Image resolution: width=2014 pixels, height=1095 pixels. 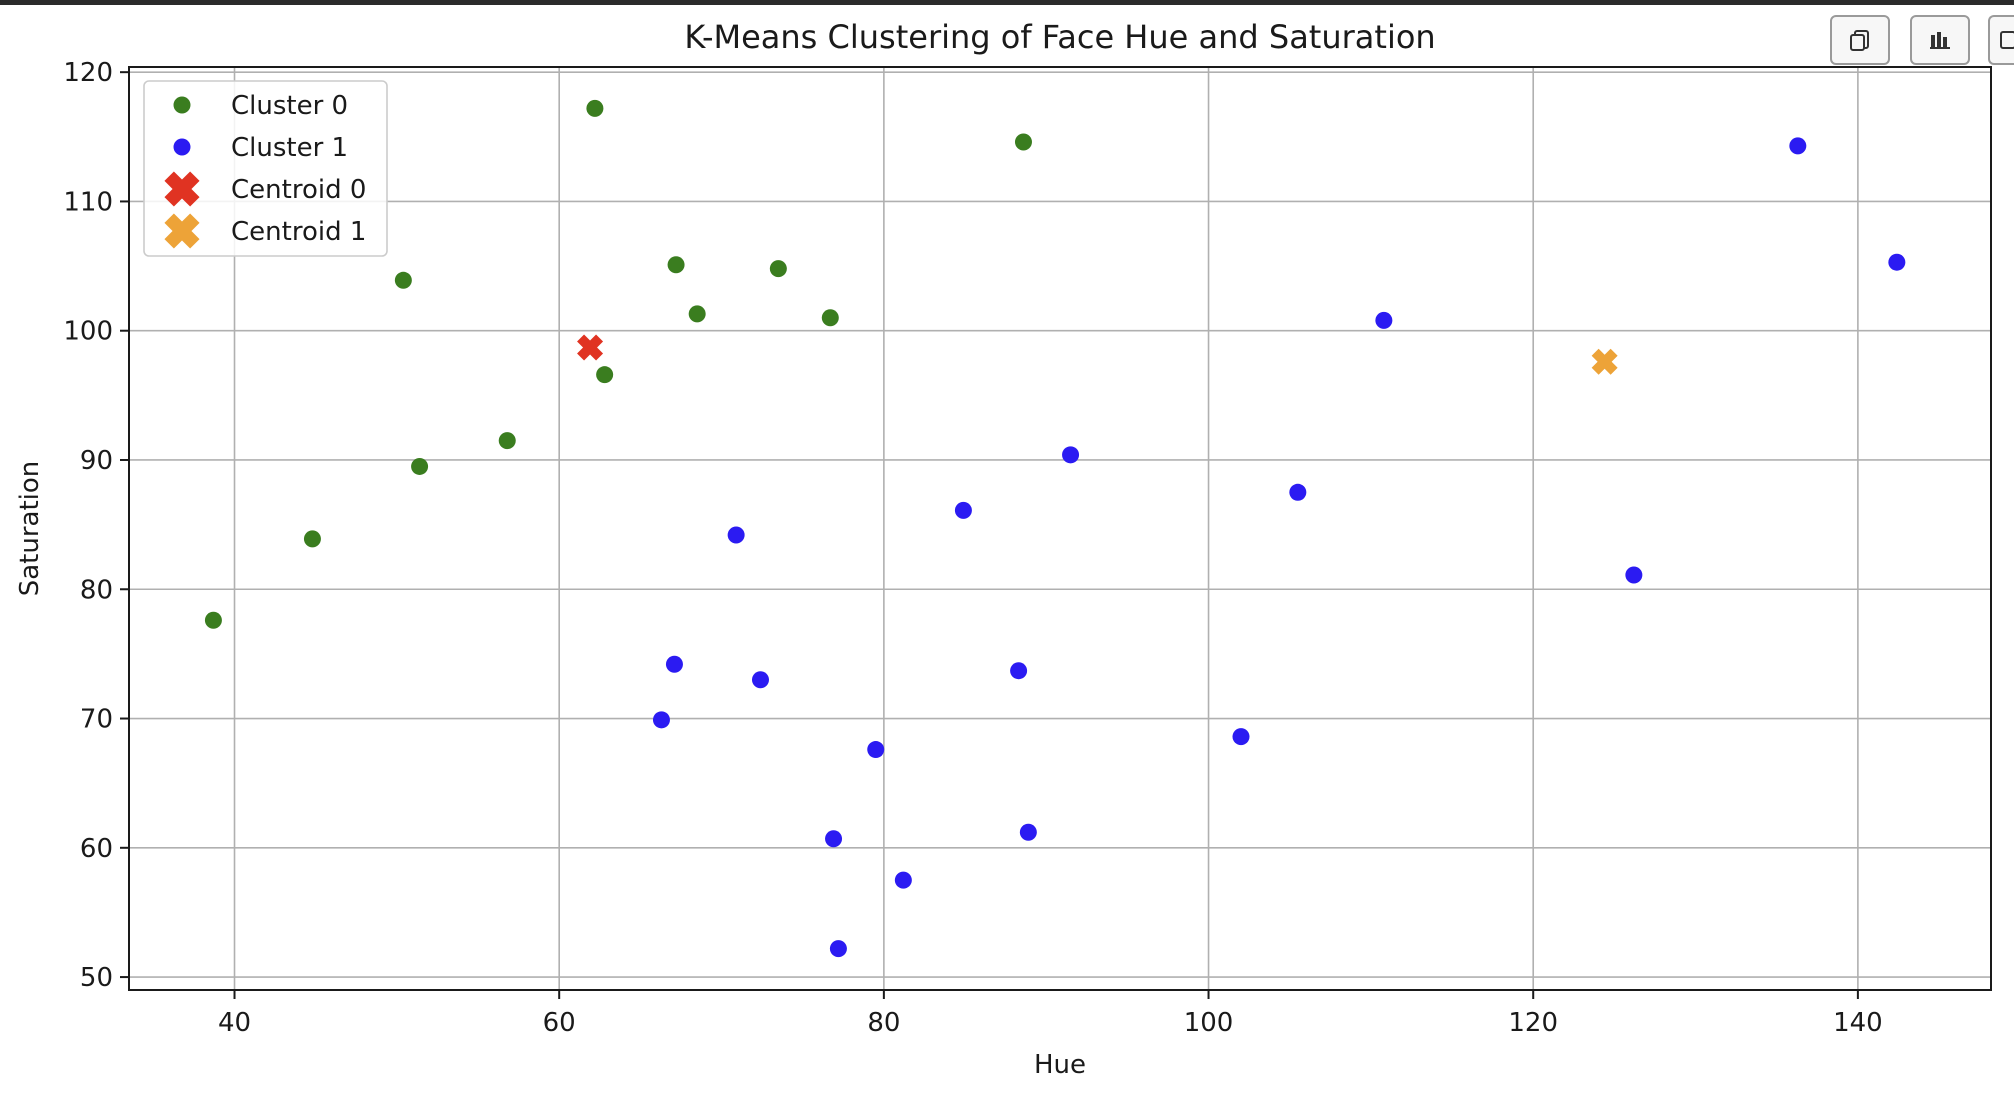 I want to click on x-tick-label: 80, so click(x=883, y=1023).